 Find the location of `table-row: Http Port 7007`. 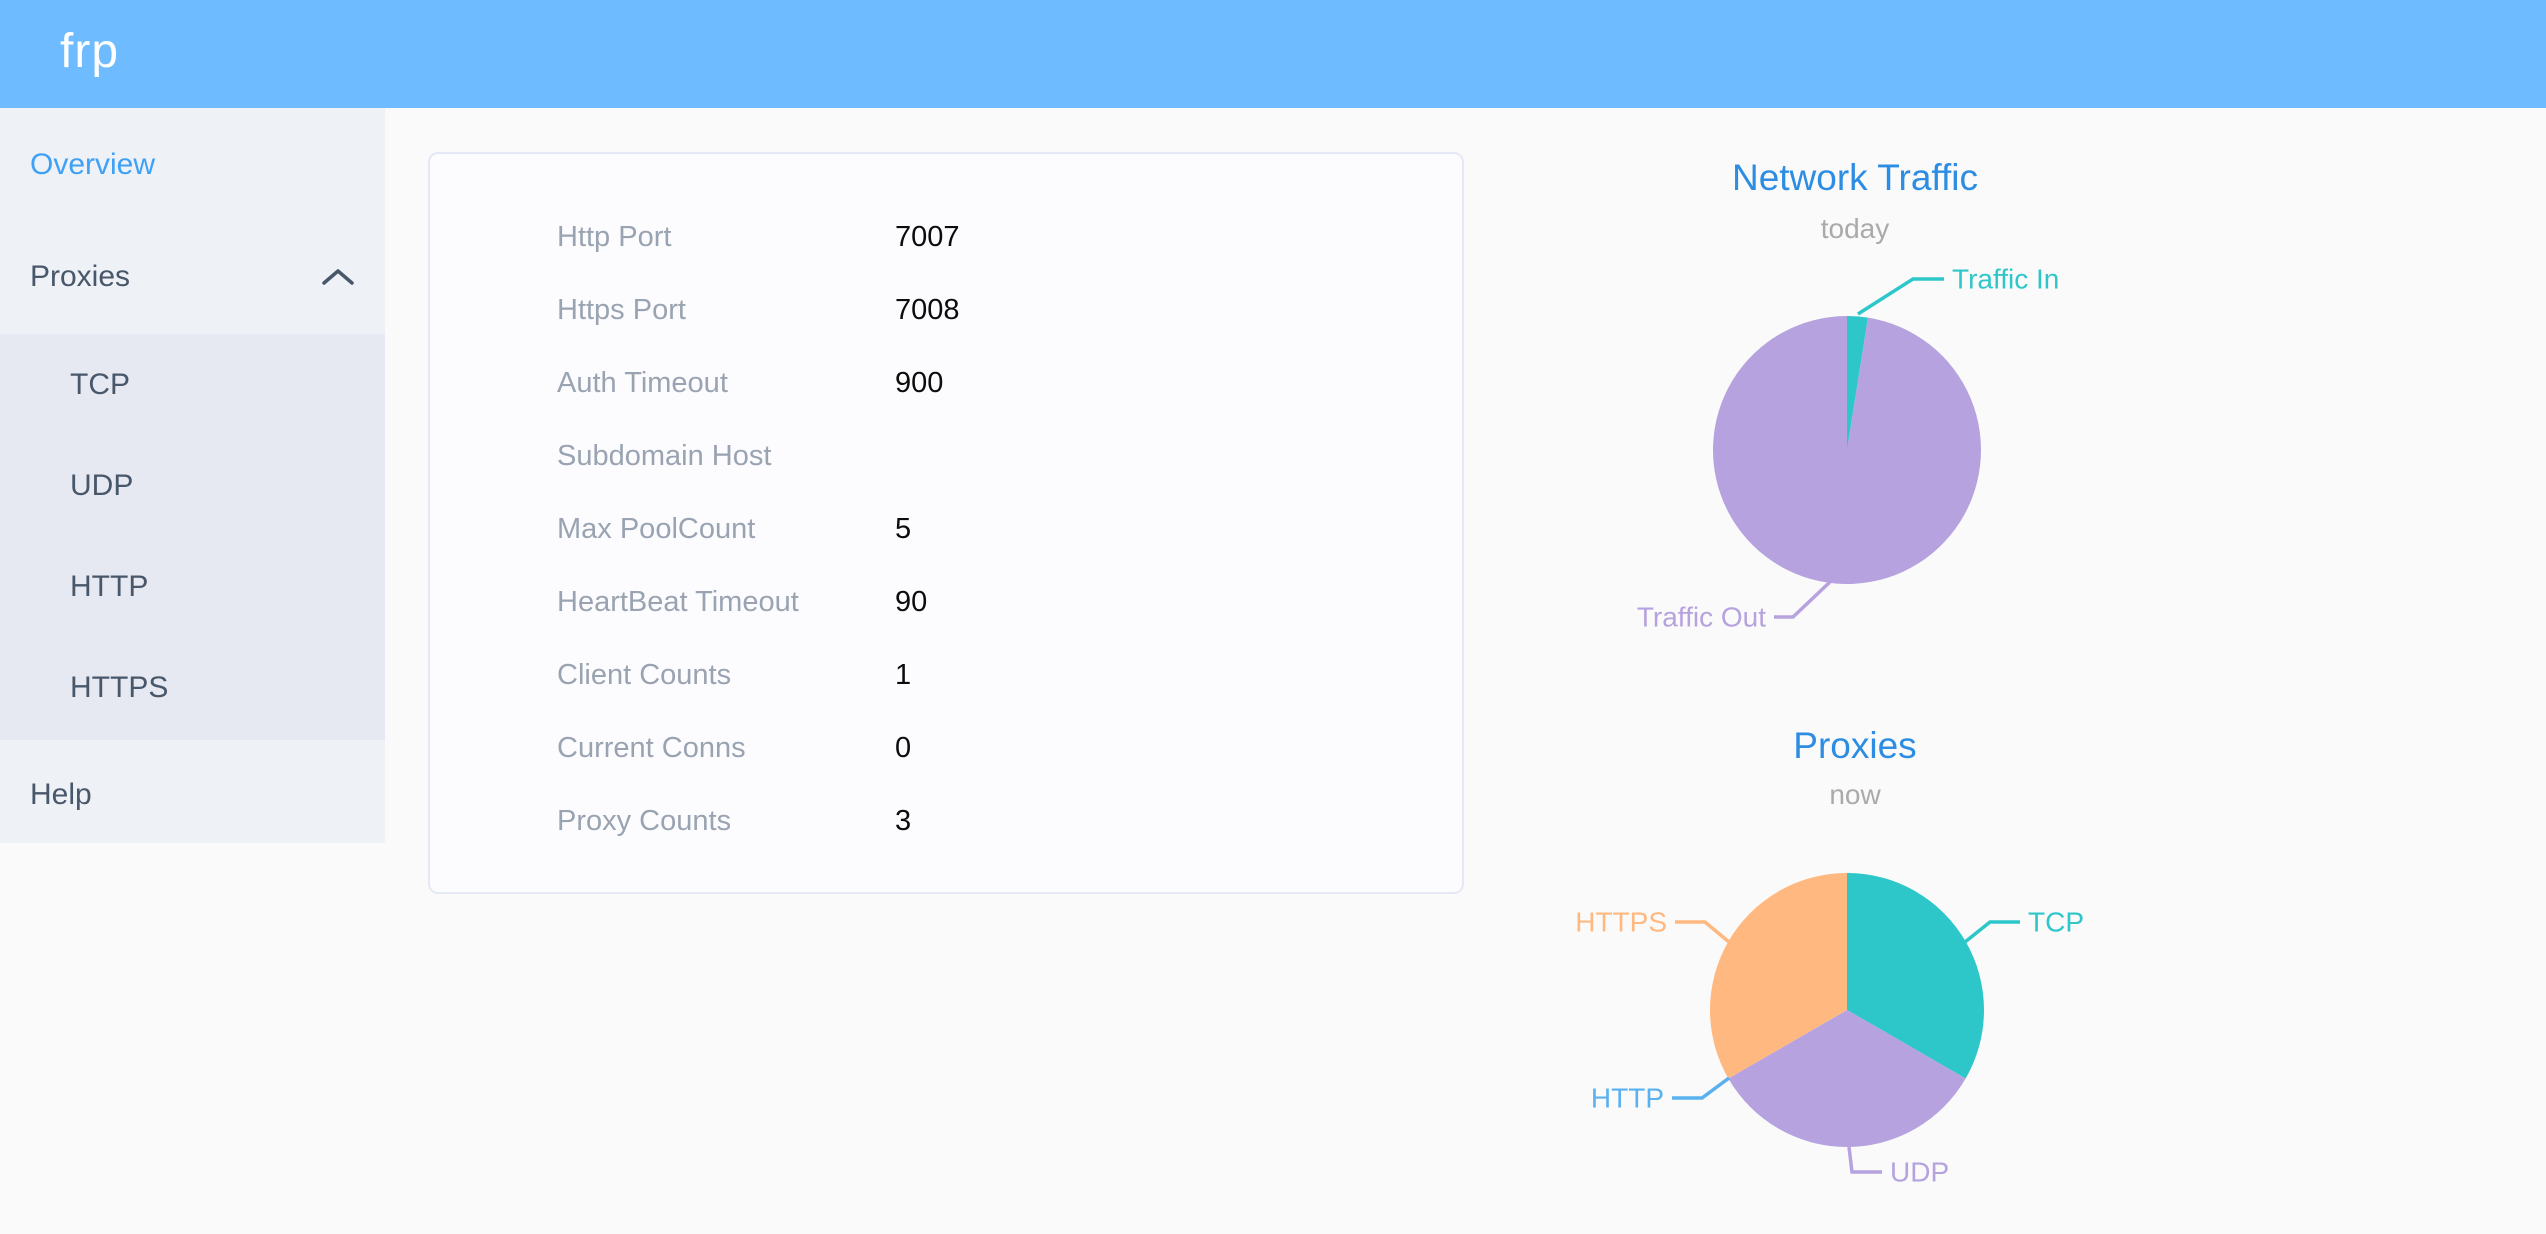

table-row: Http Port 7007 is located at coordinates (946, 237).